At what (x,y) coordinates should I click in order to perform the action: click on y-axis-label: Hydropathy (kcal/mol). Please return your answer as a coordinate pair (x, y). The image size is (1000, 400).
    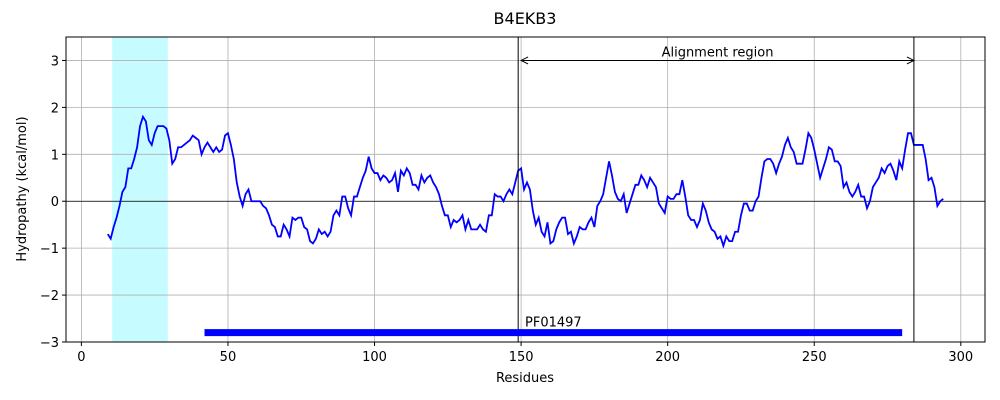
    Looking at the image, I should click on (22, 188).